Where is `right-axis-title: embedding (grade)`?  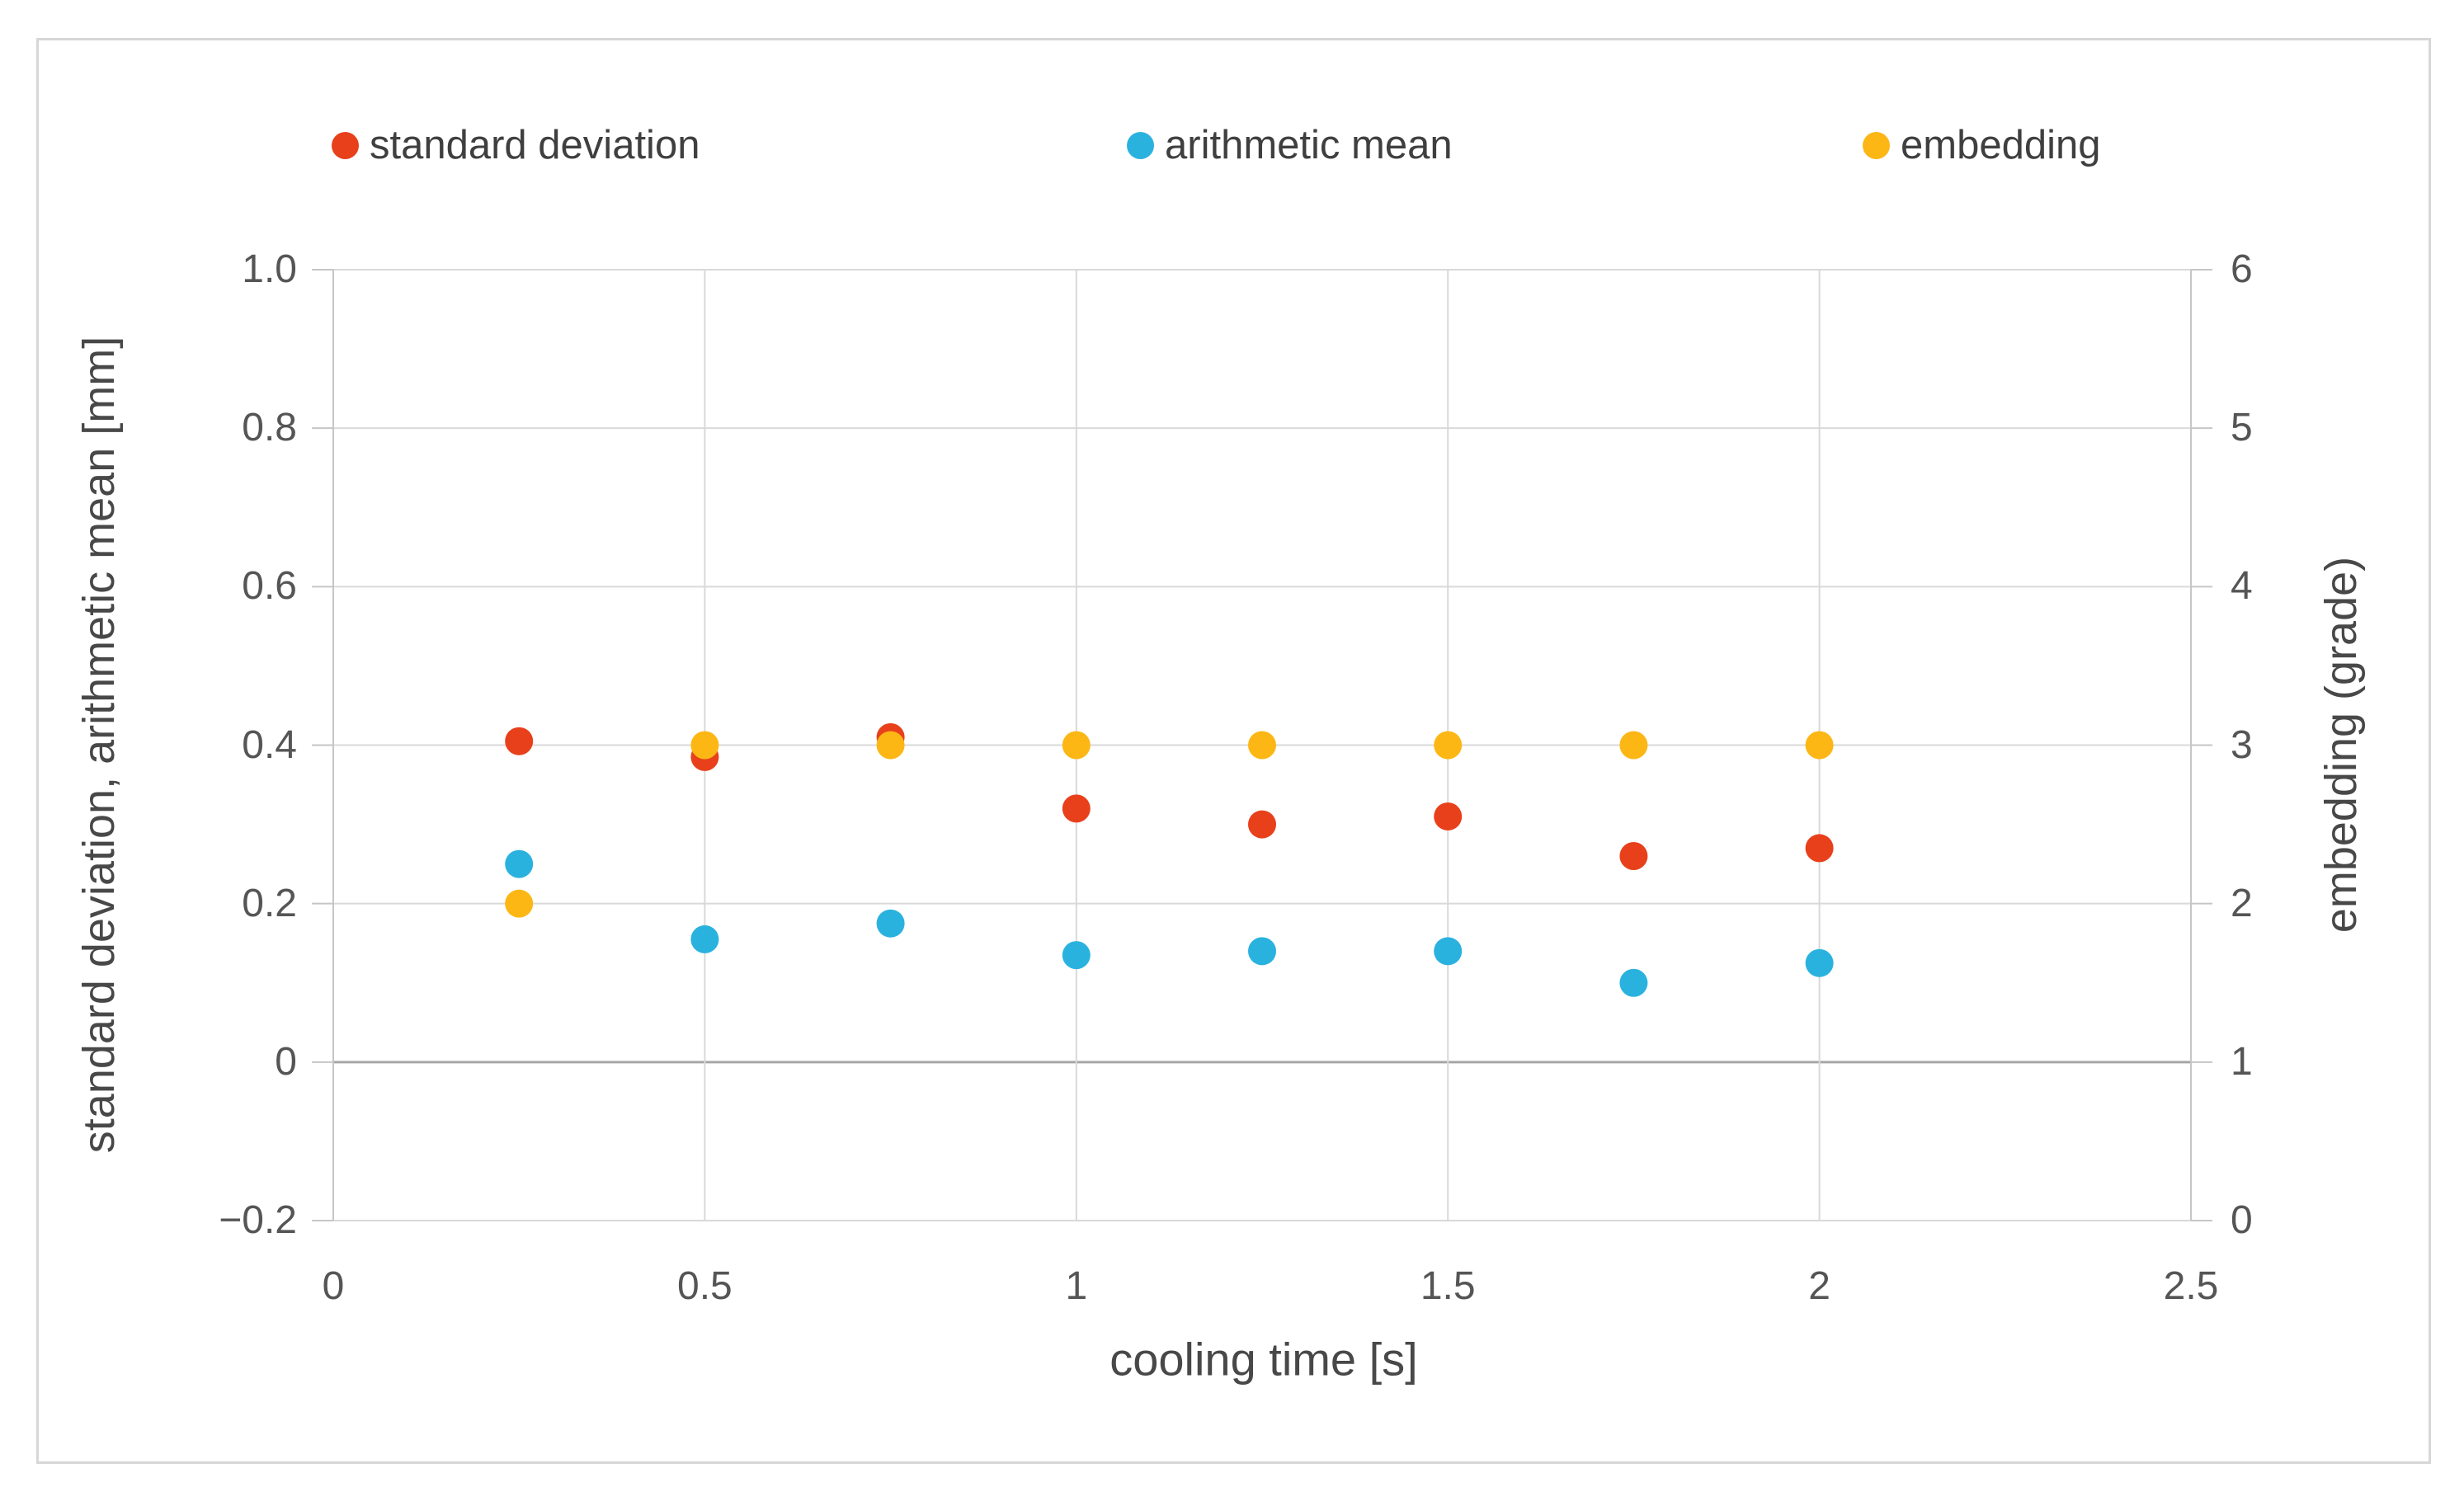 right-axis-title: embedding (grade) is located at coordinates (2341, 745).